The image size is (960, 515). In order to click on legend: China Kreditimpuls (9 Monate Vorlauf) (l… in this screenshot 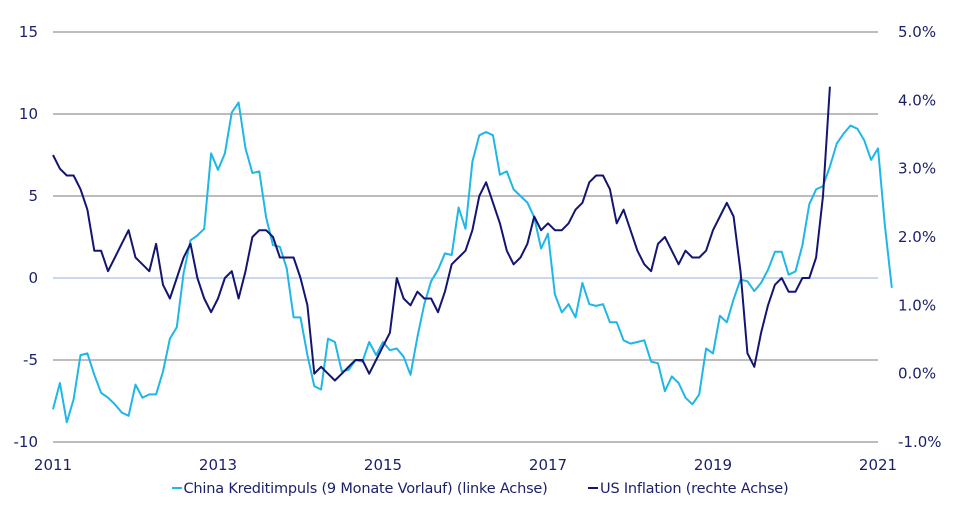, I will do `click(480, 489)`.